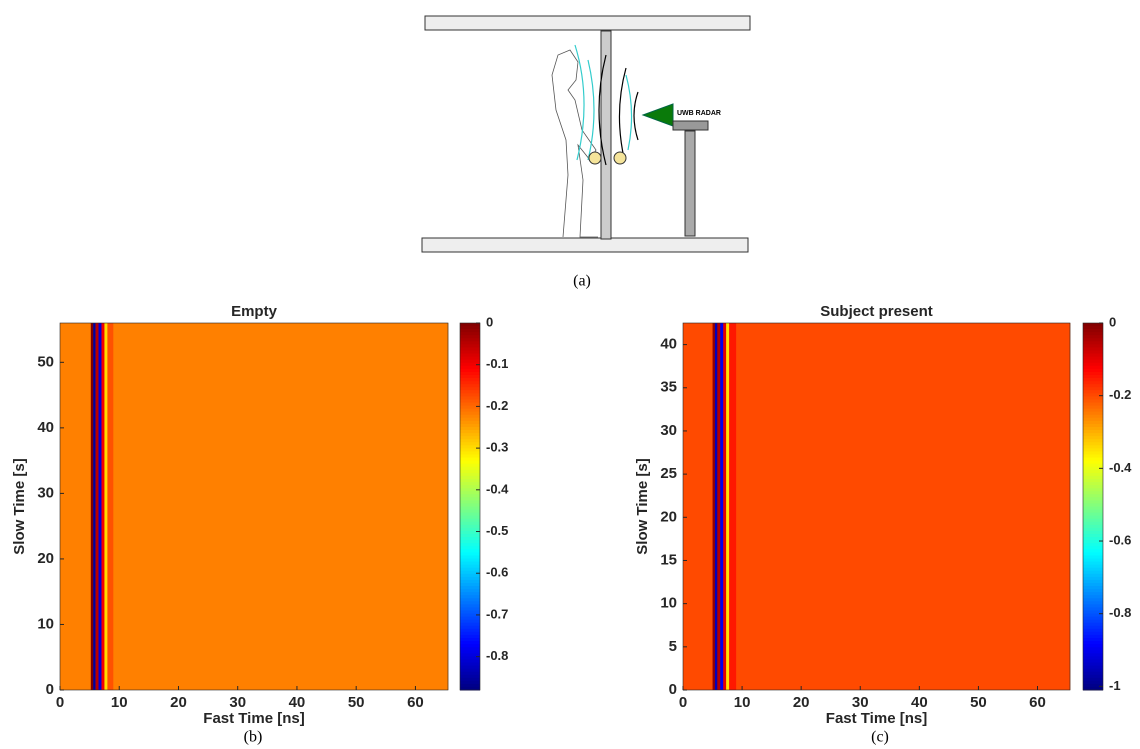  I want to click on colorbar-tick-label: -0.3, so click(497, 447).